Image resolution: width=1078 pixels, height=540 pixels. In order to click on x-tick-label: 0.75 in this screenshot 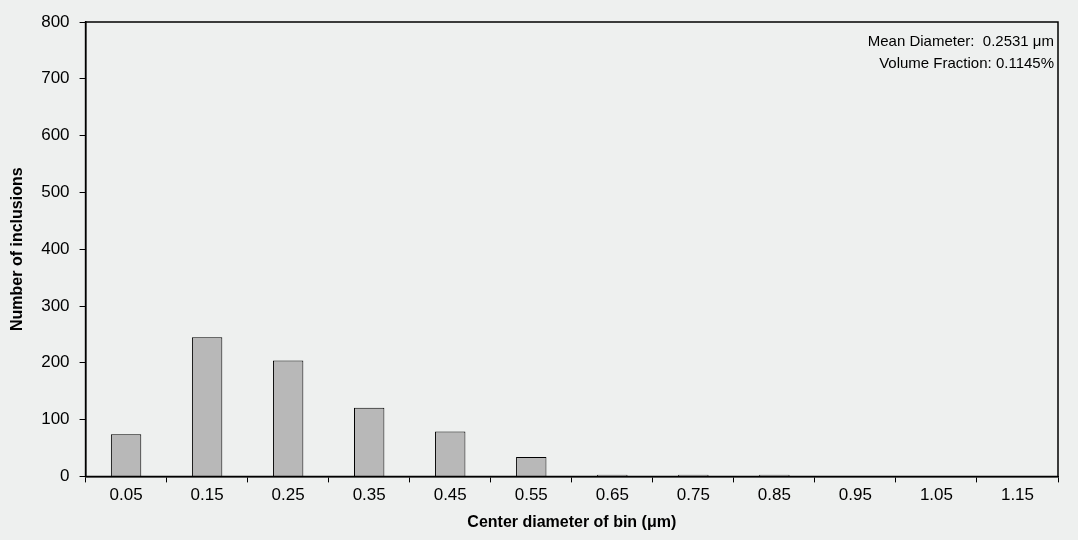, I will do `click(693, 495)`.